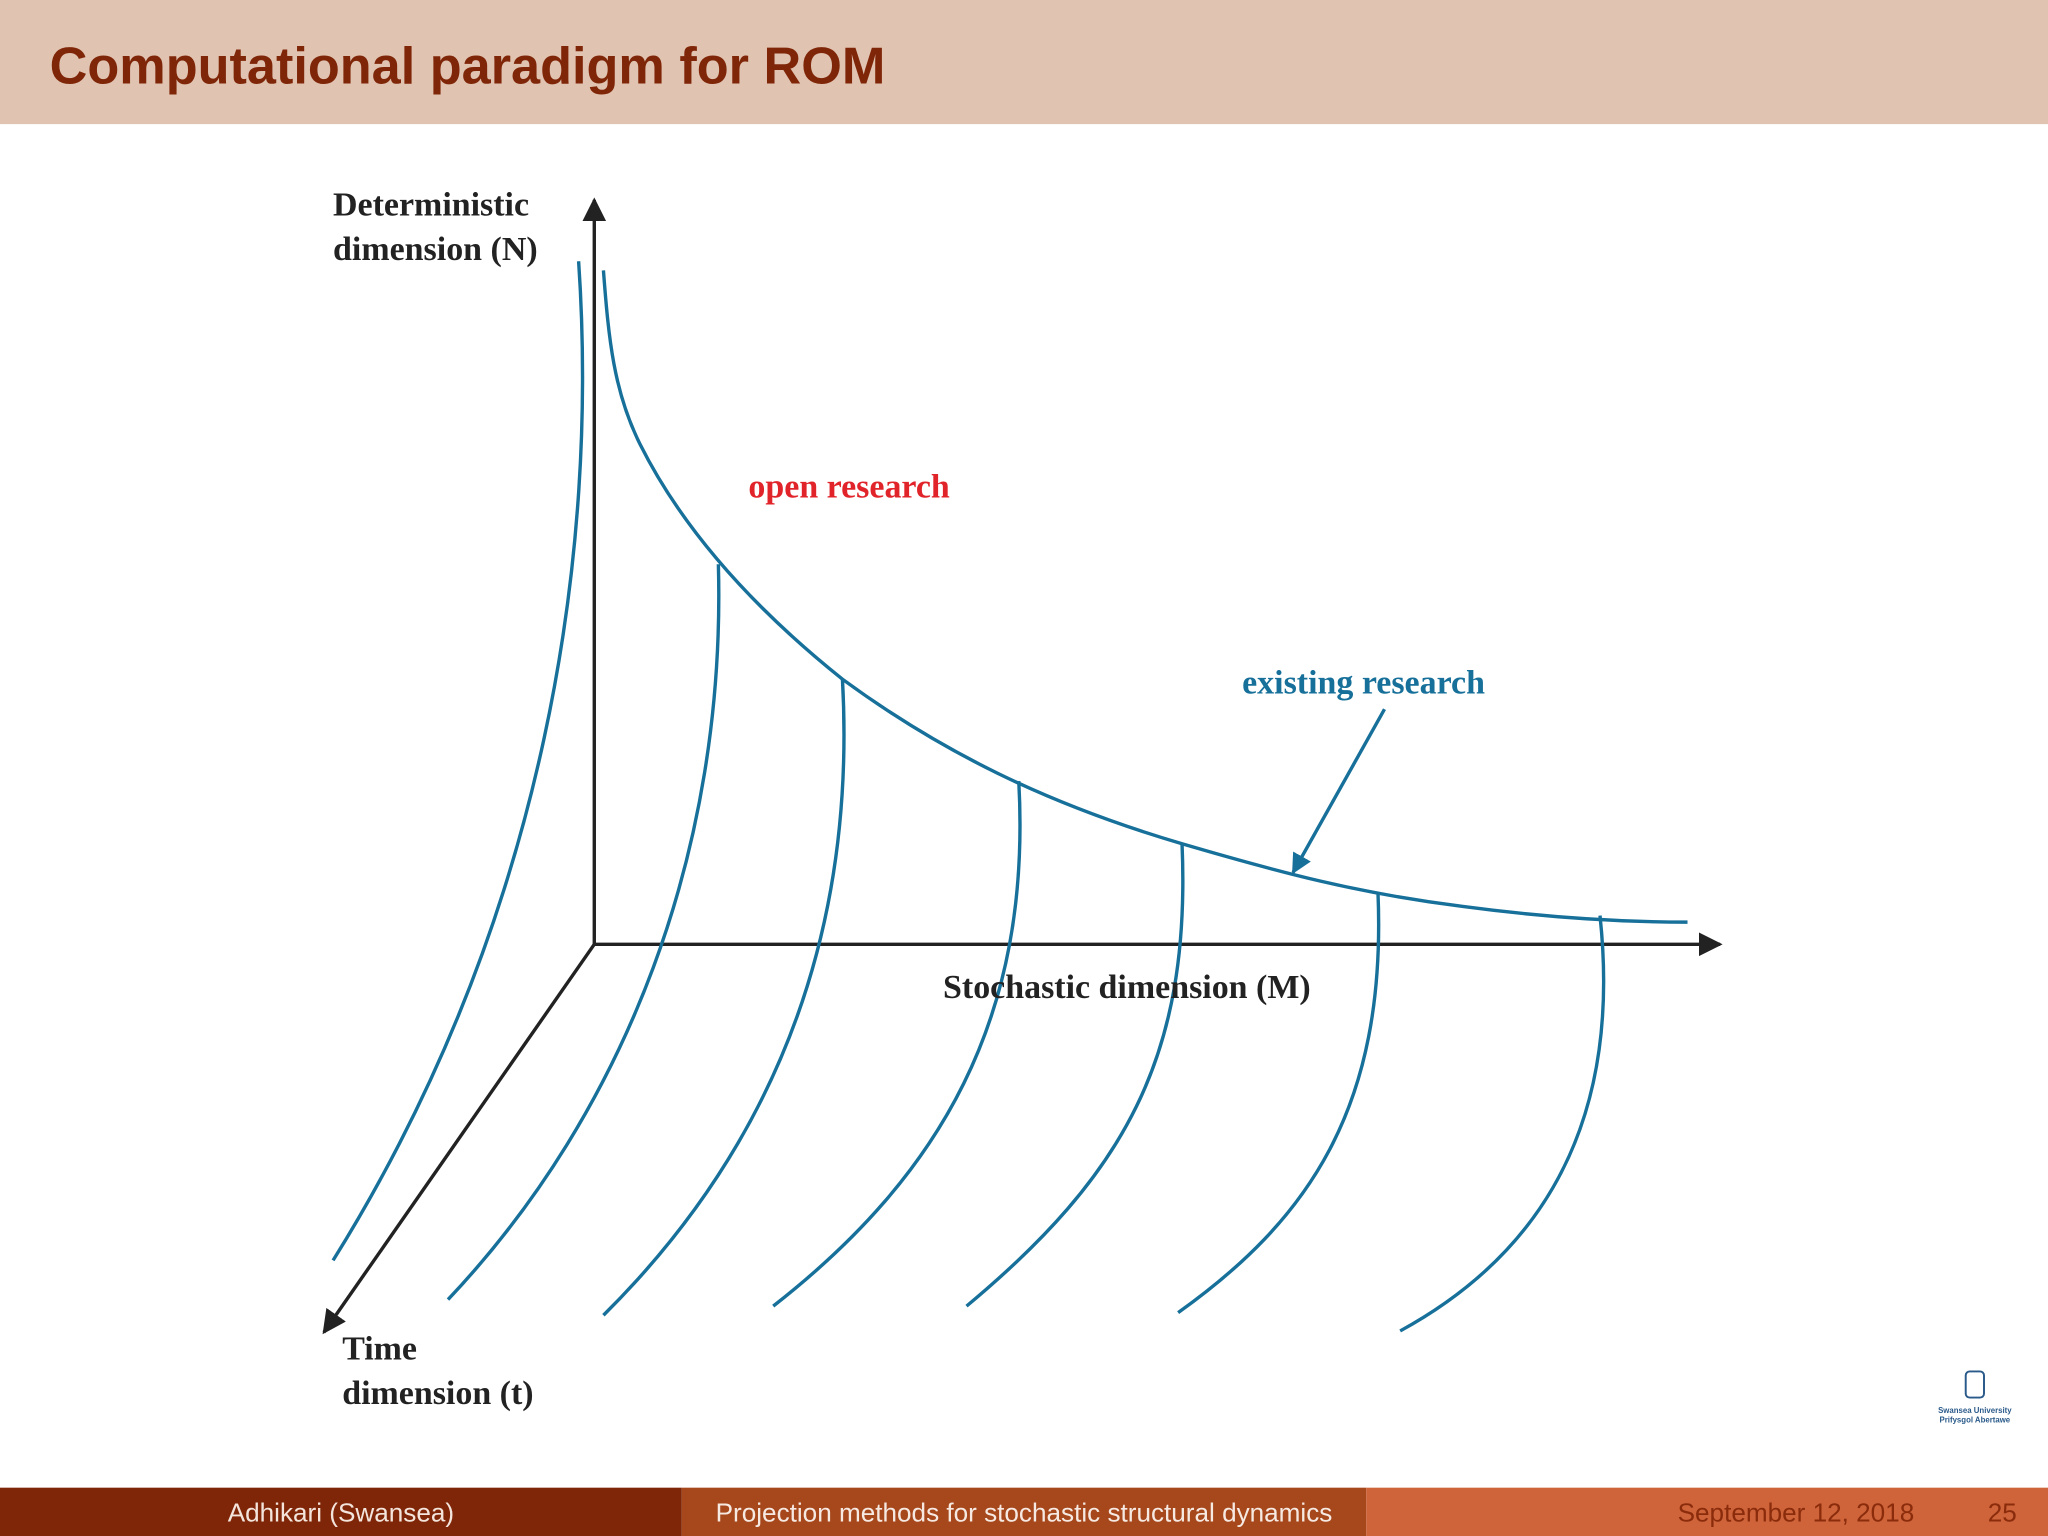 This screenshot has width=2048, height=1536. I want to click on t-axis-label: dimension (t), so click(437, 1393).